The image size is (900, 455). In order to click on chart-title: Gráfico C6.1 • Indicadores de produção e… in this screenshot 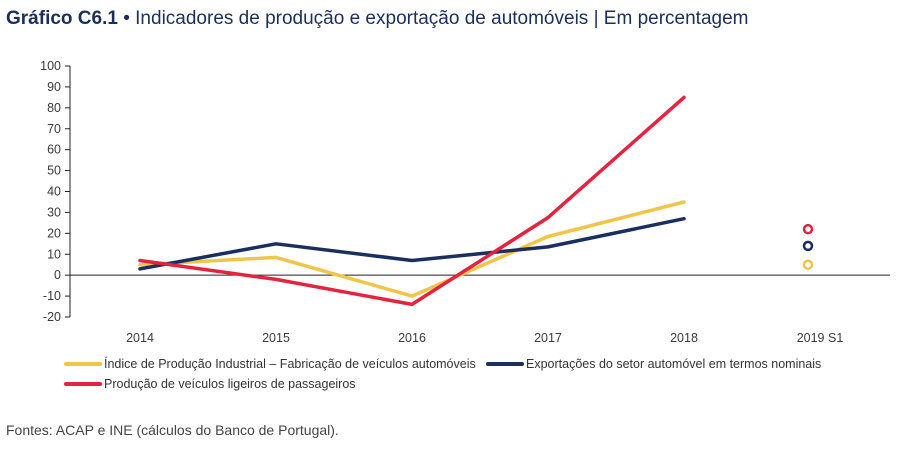, I will do `click(377, 19)`.